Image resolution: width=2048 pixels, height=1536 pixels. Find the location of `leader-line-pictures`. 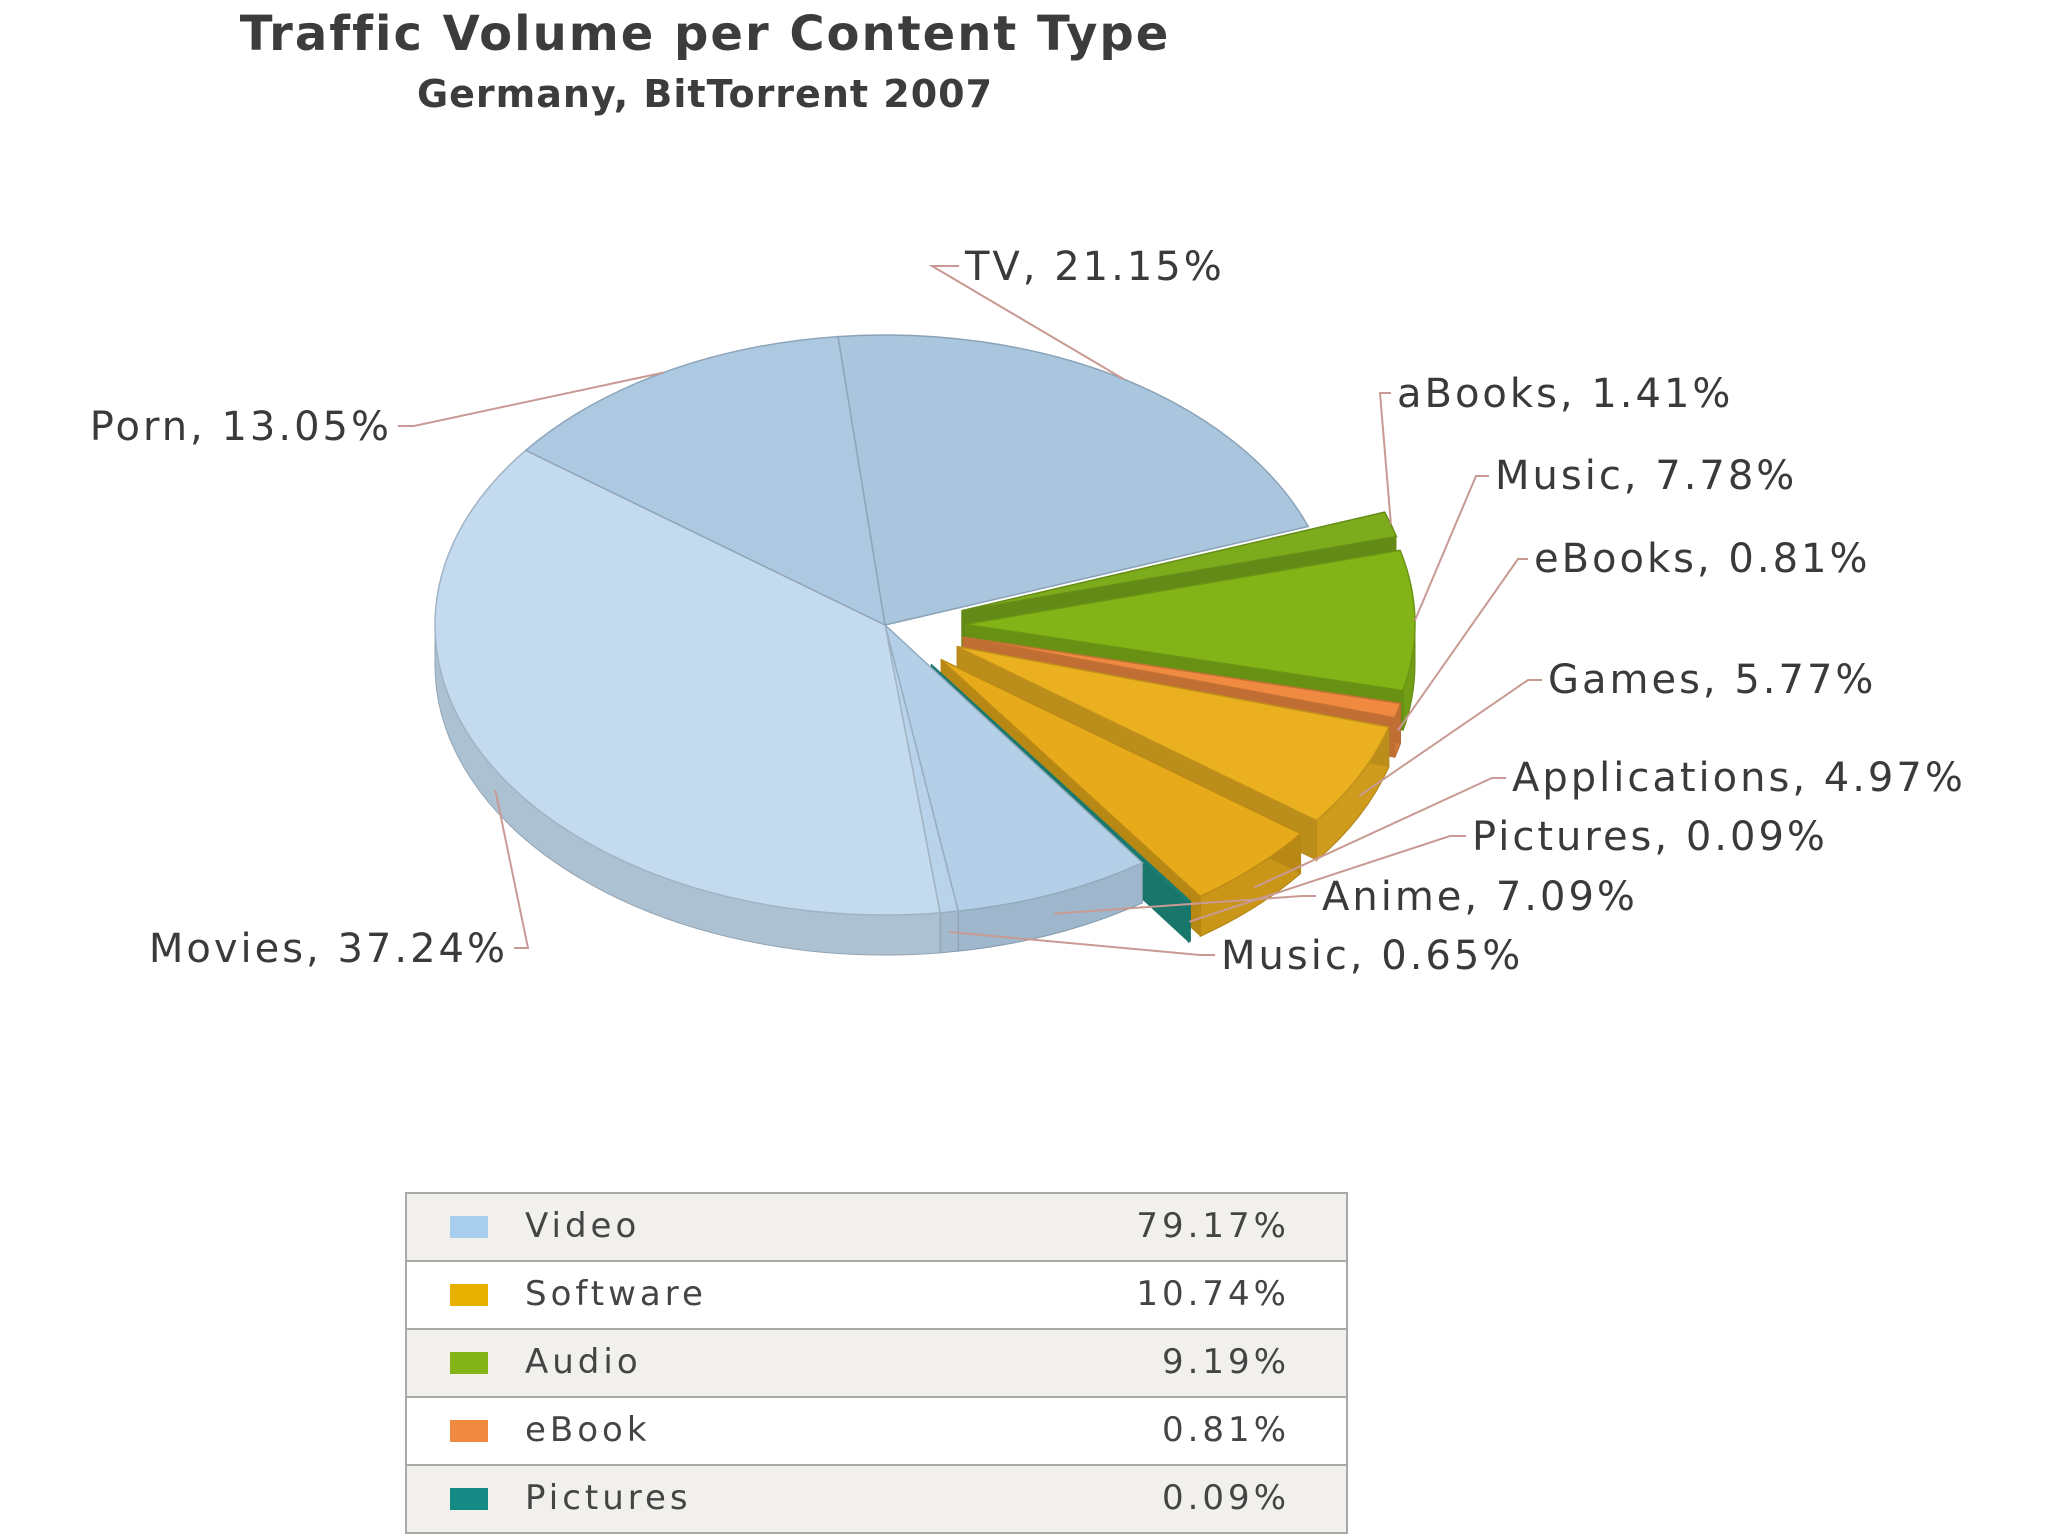

leader-line-pictures is located at coordinates (1327, 879).